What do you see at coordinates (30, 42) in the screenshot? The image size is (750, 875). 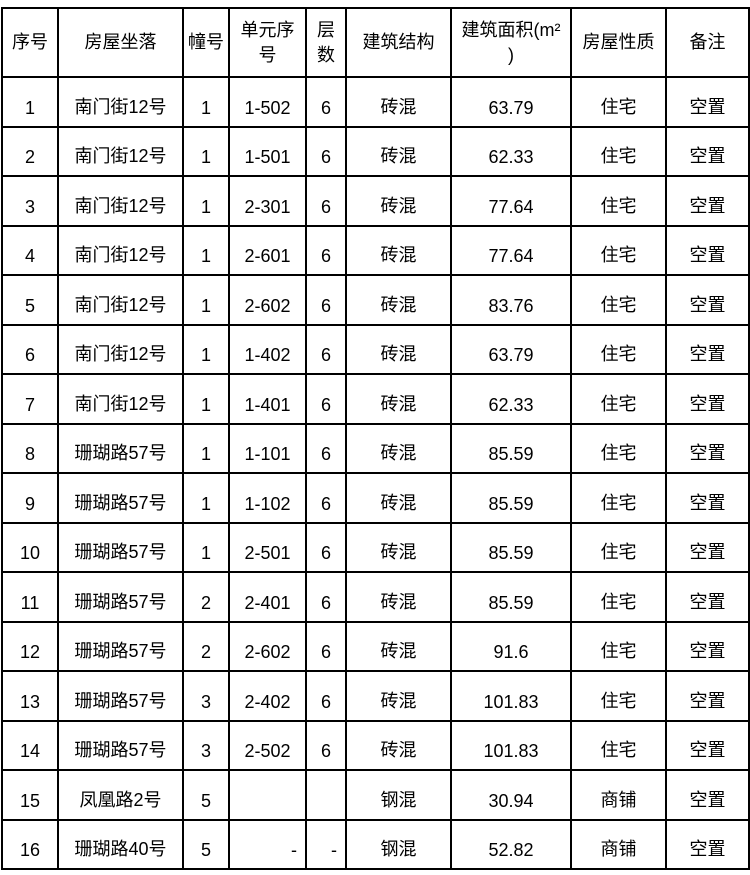 I see `column-header-col-serial-number: 序号` at bounding box center [30, 42].